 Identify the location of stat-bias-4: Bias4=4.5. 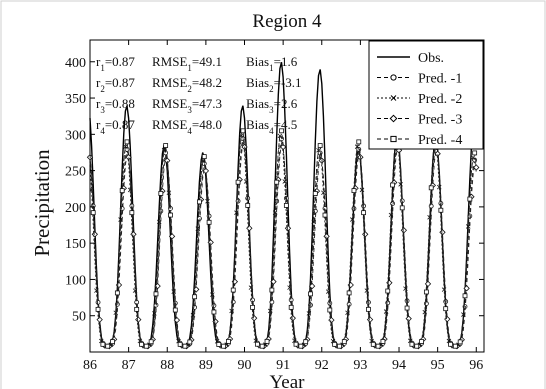
(271, 126).